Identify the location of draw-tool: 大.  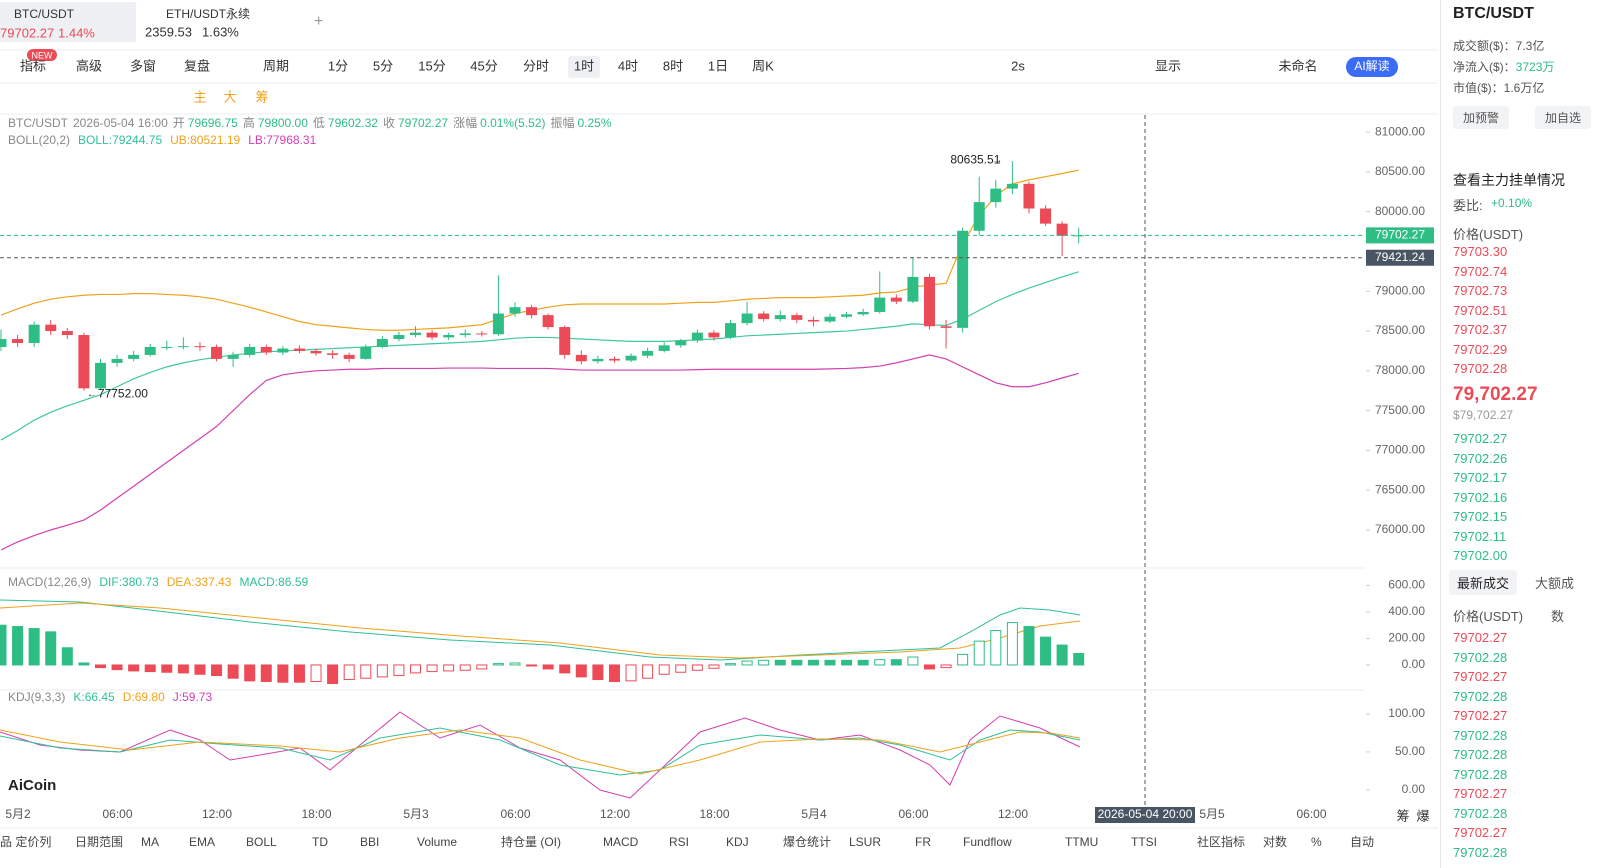
(229, 96).